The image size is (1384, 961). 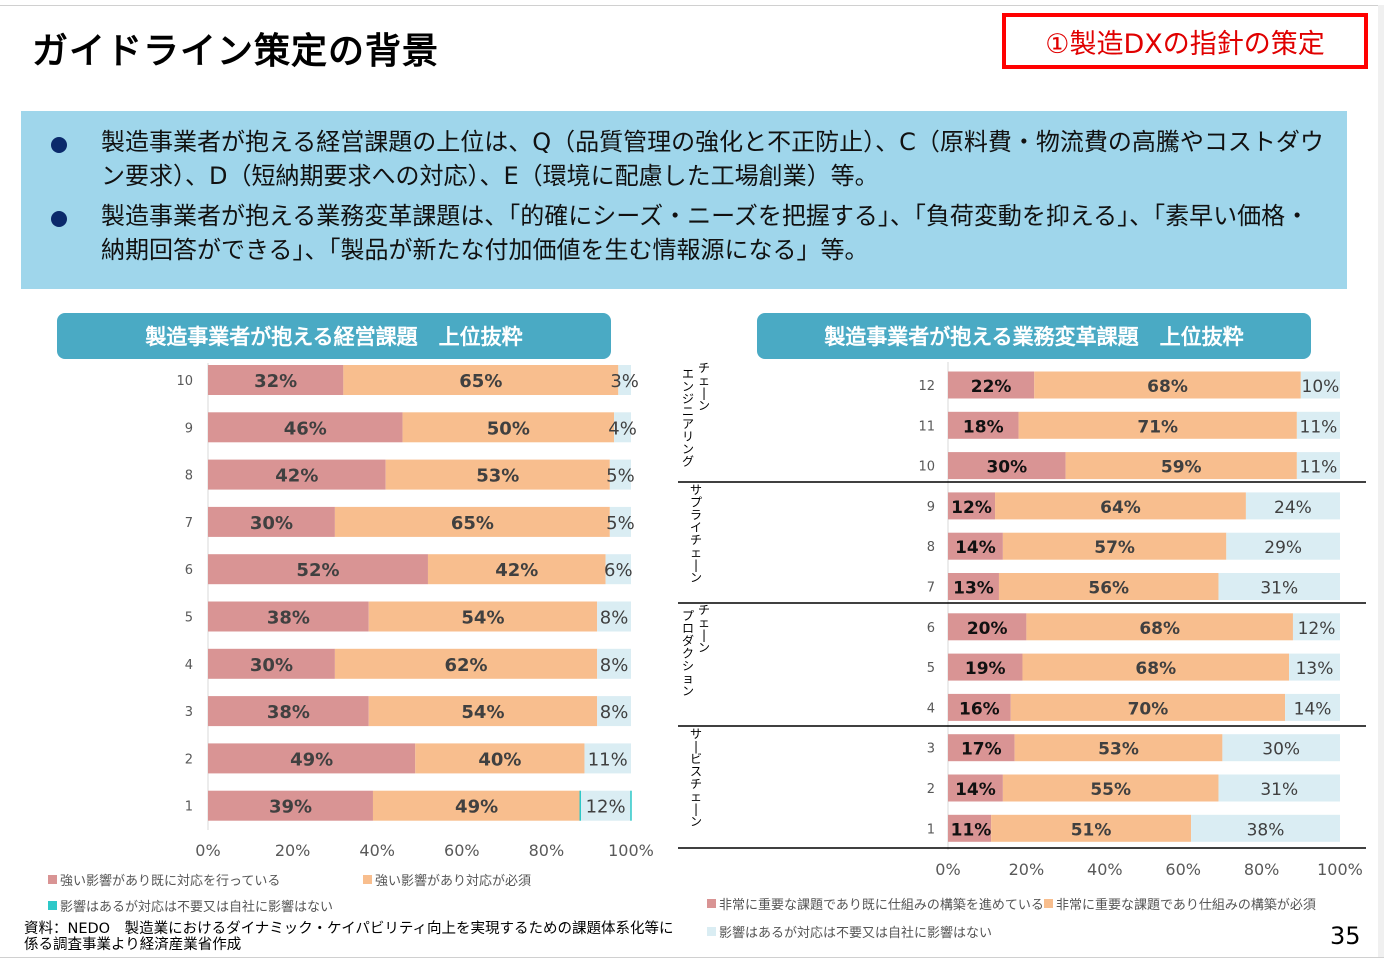 What do you see at coordinates (472, 523) in the screenshot?
I see `data-label: 65%` at bounding box center [472, 523].